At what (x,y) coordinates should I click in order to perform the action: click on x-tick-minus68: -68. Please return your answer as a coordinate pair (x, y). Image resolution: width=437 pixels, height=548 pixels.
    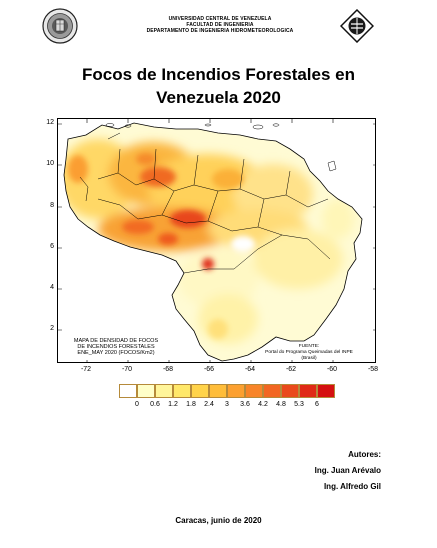
    Looking at the image, I should click on (168, 369).